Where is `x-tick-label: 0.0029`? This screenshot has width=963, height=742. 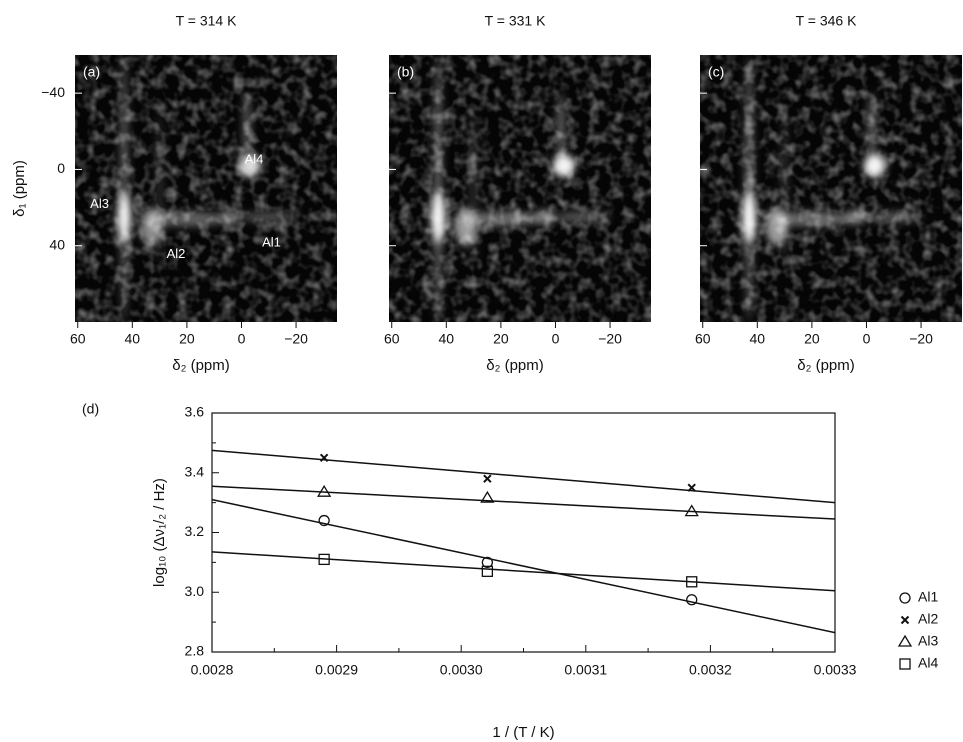
x-tick-label: 0.0029 is located at coordinates (336, 670).